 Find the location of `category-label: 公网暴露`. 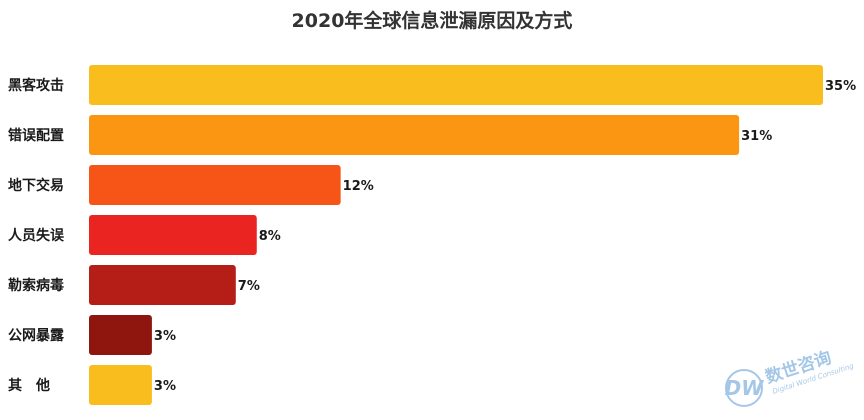

category-label: 公网暴露 is located at coordinates (36, 335).